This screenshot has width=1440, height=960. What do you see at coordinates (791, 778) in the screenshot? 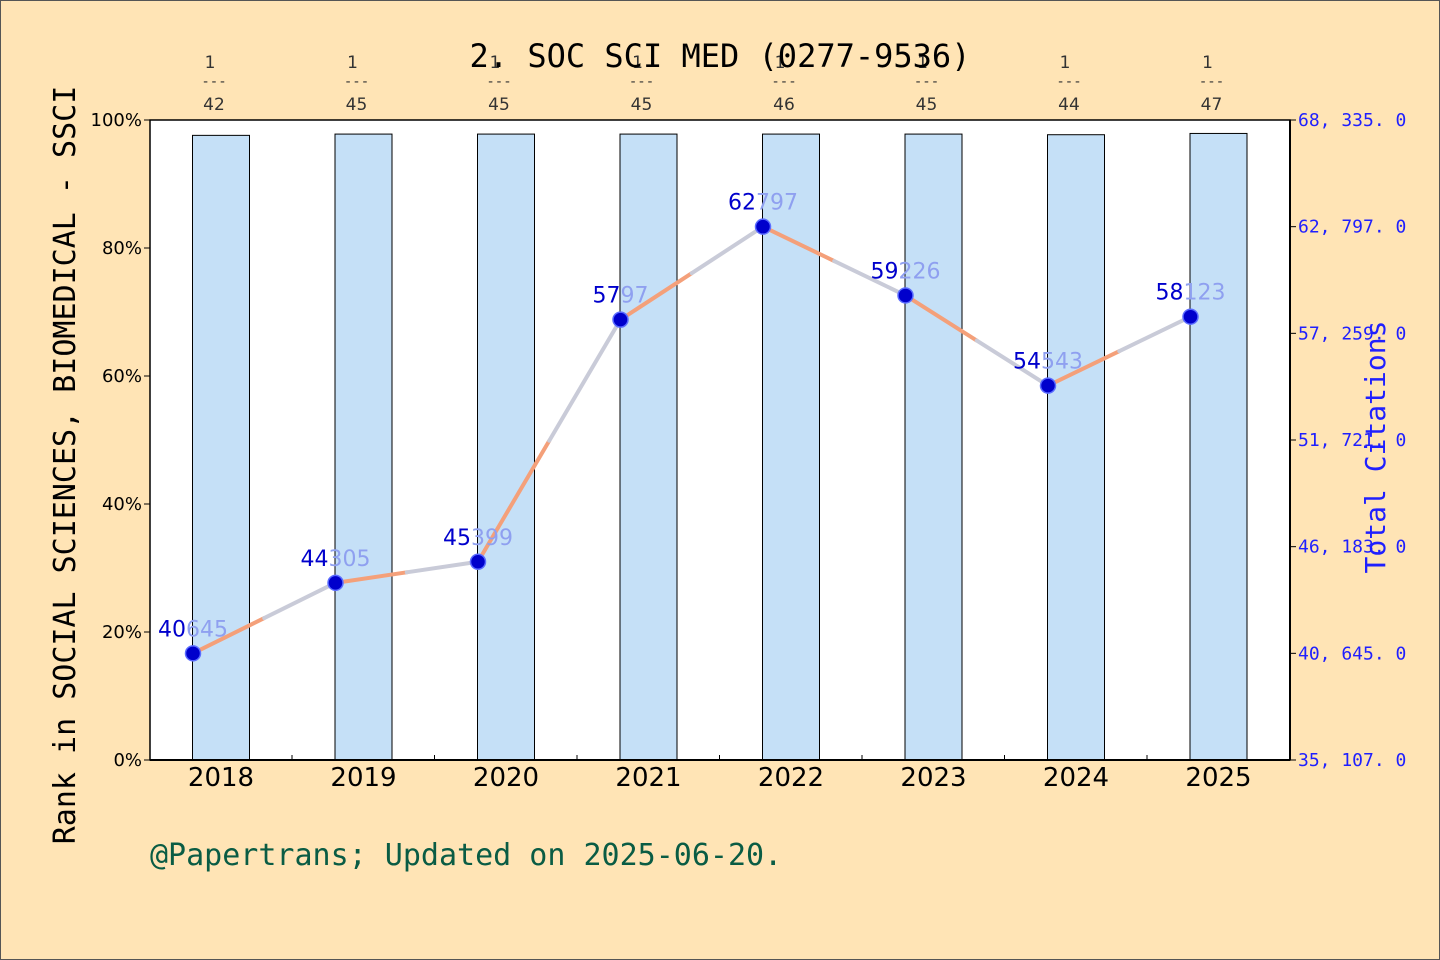
I see `x-tick-label-2022: 2022` at bounding box center [791, 778].